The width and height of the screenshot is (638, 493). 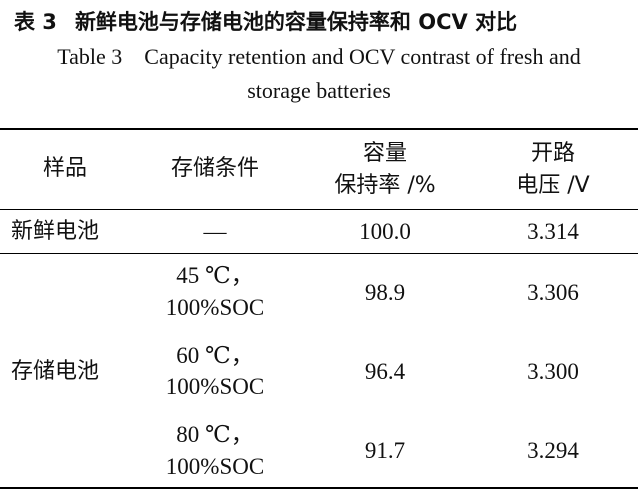 I want to click on header-ocv-line2: 电压 /V, so click(x=553, y=185).